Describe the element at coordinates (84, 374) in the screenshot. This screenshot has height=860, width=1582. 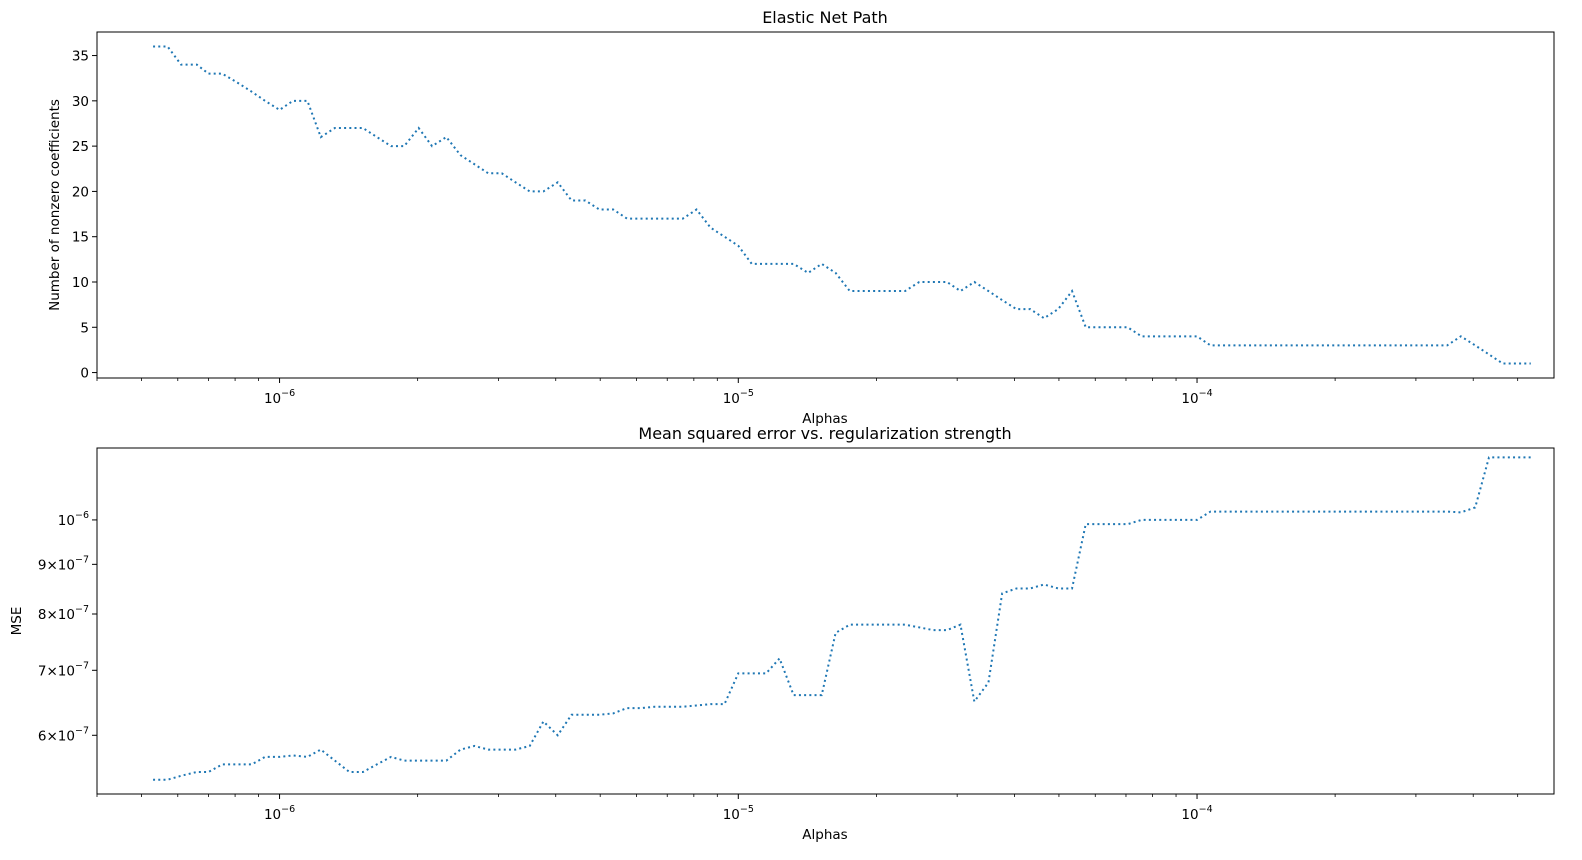
I see `y-tick-label: 0` at that location.